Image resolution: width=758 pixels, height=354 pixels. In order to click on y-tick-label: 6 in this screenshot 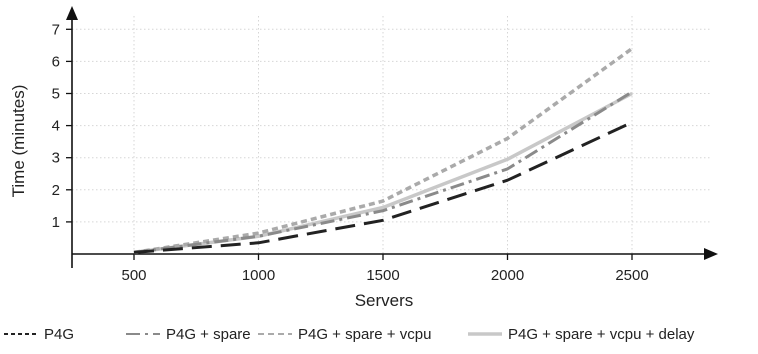, I will do `click(56, 61)`.